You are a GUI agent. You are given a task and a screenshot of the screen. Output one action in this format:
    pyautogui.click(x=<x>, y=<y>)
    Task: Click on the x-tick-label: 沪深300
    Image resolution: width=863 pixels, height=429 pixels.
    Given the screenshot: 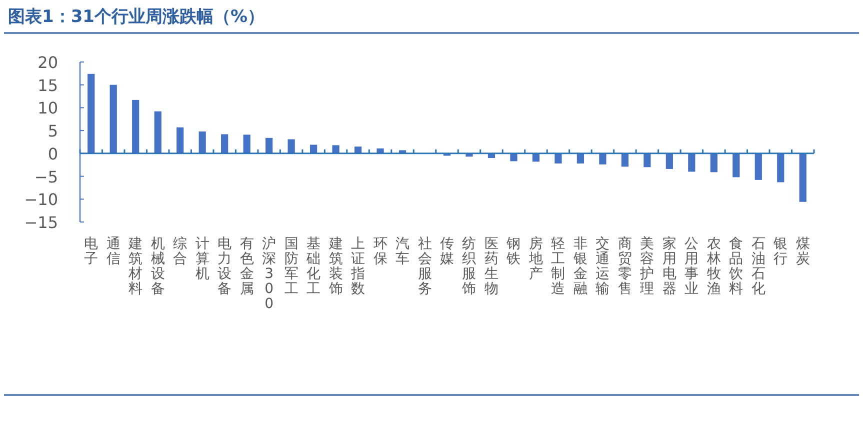 What is the action you would take?
    pyautogui.click(x=269, y=274)
    